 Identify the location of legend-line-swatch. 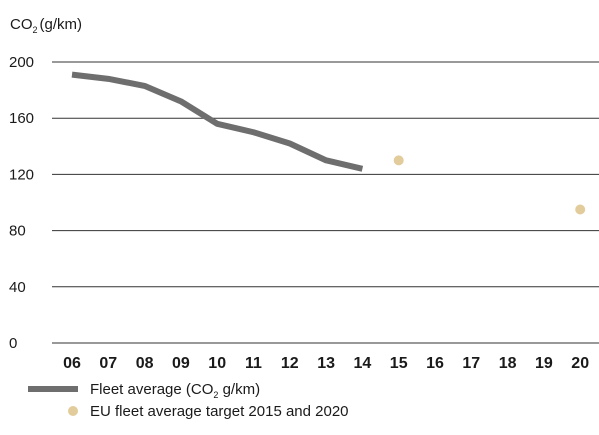
(53, 389).